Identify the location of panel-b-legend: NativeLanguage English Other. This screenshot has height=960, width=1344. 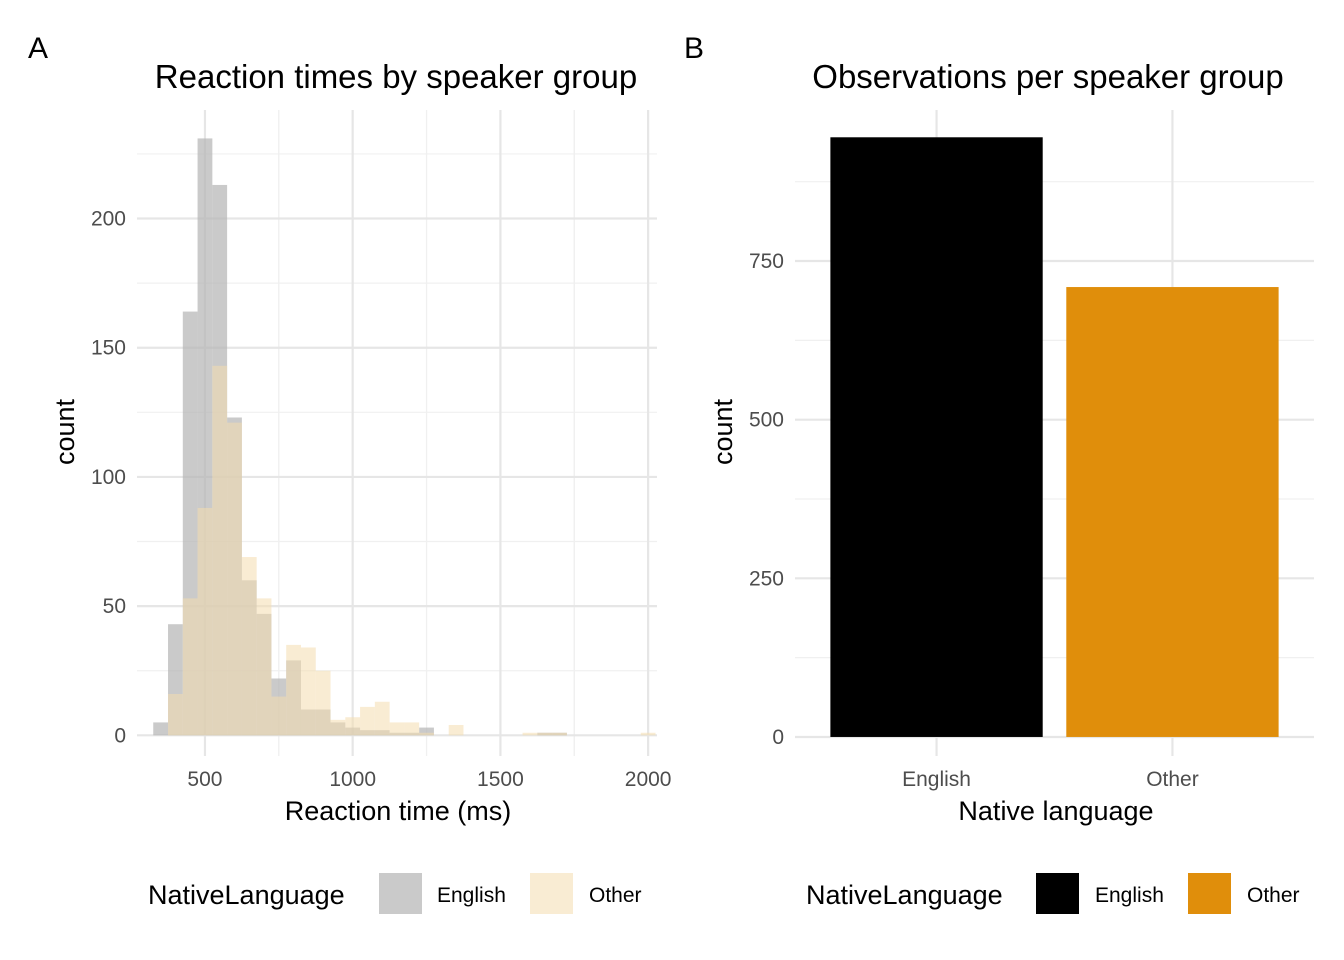
(1053, 893).